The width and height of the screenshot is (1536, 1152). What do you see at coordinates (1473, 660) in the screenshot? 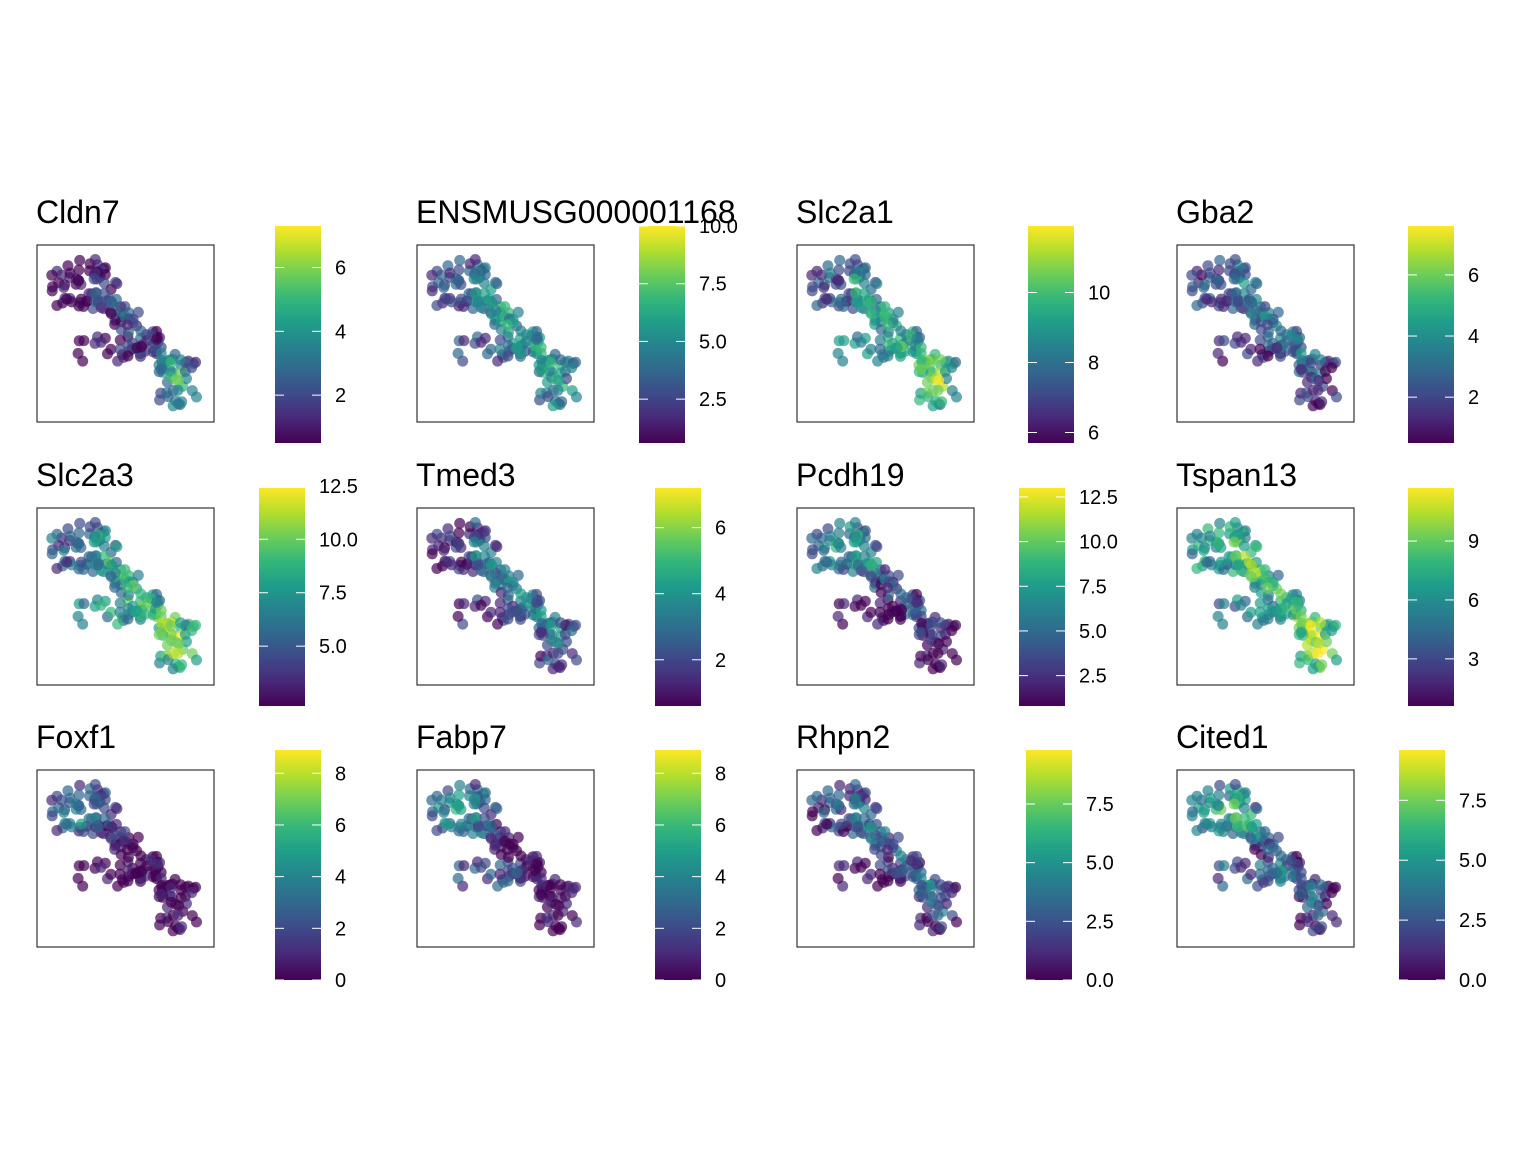
I see `colorbar-tick-label: 3` at bounding box center [1473, 660].